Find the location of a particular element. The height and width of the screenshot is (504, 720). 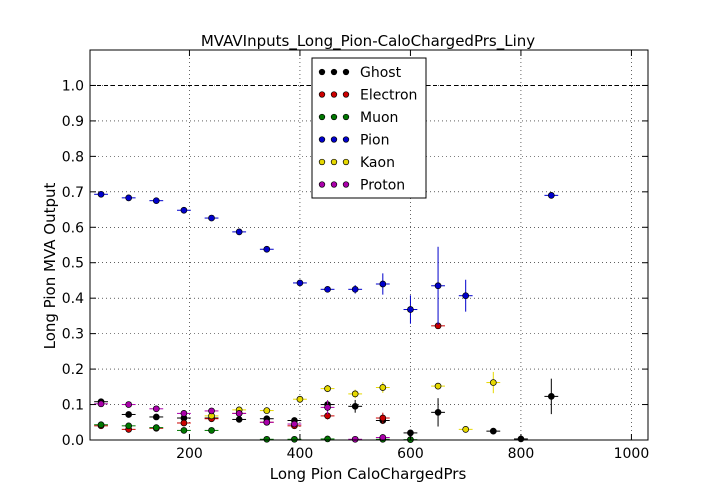

legend-item-muon: Muon is located at coordinates (358, 118).